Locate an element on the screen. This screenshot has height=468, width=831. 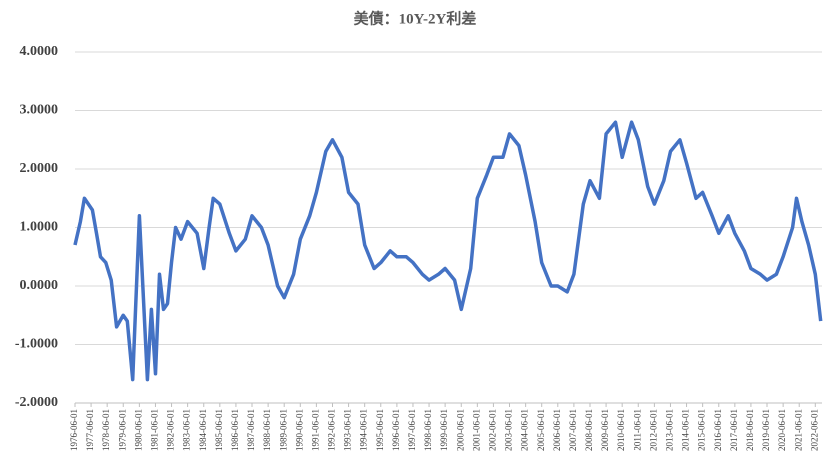
x-tick-label: 1992-06-01 is located at coordinates (332, 430).